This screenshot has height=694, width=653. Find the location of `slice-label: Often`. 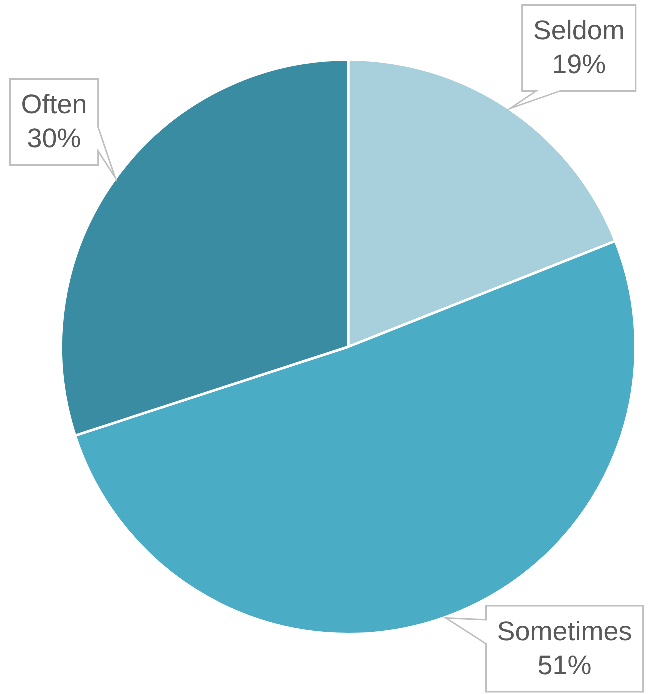

slice-label: Often is located at coordinates (54, 105).